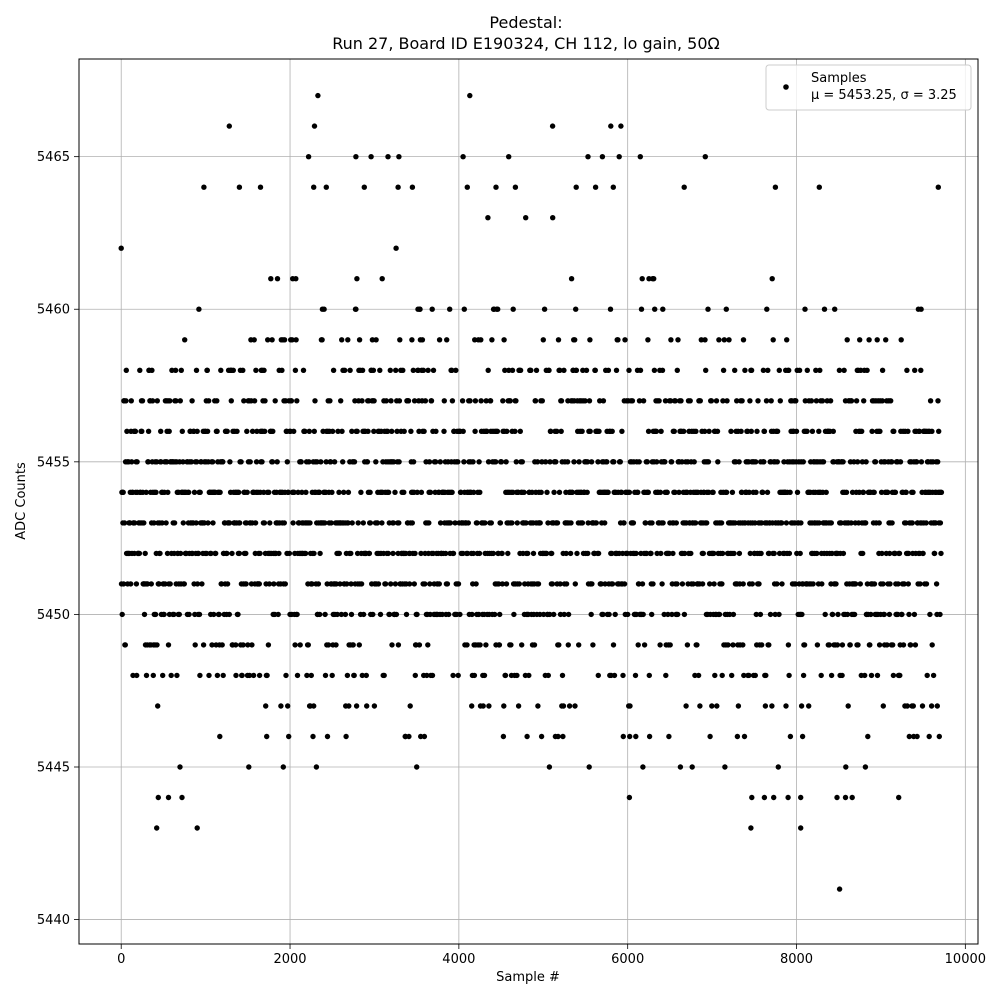 This screenshot has width=1000, height=1000. I want to click on x-tick-label: 6000, so click(627, 959).